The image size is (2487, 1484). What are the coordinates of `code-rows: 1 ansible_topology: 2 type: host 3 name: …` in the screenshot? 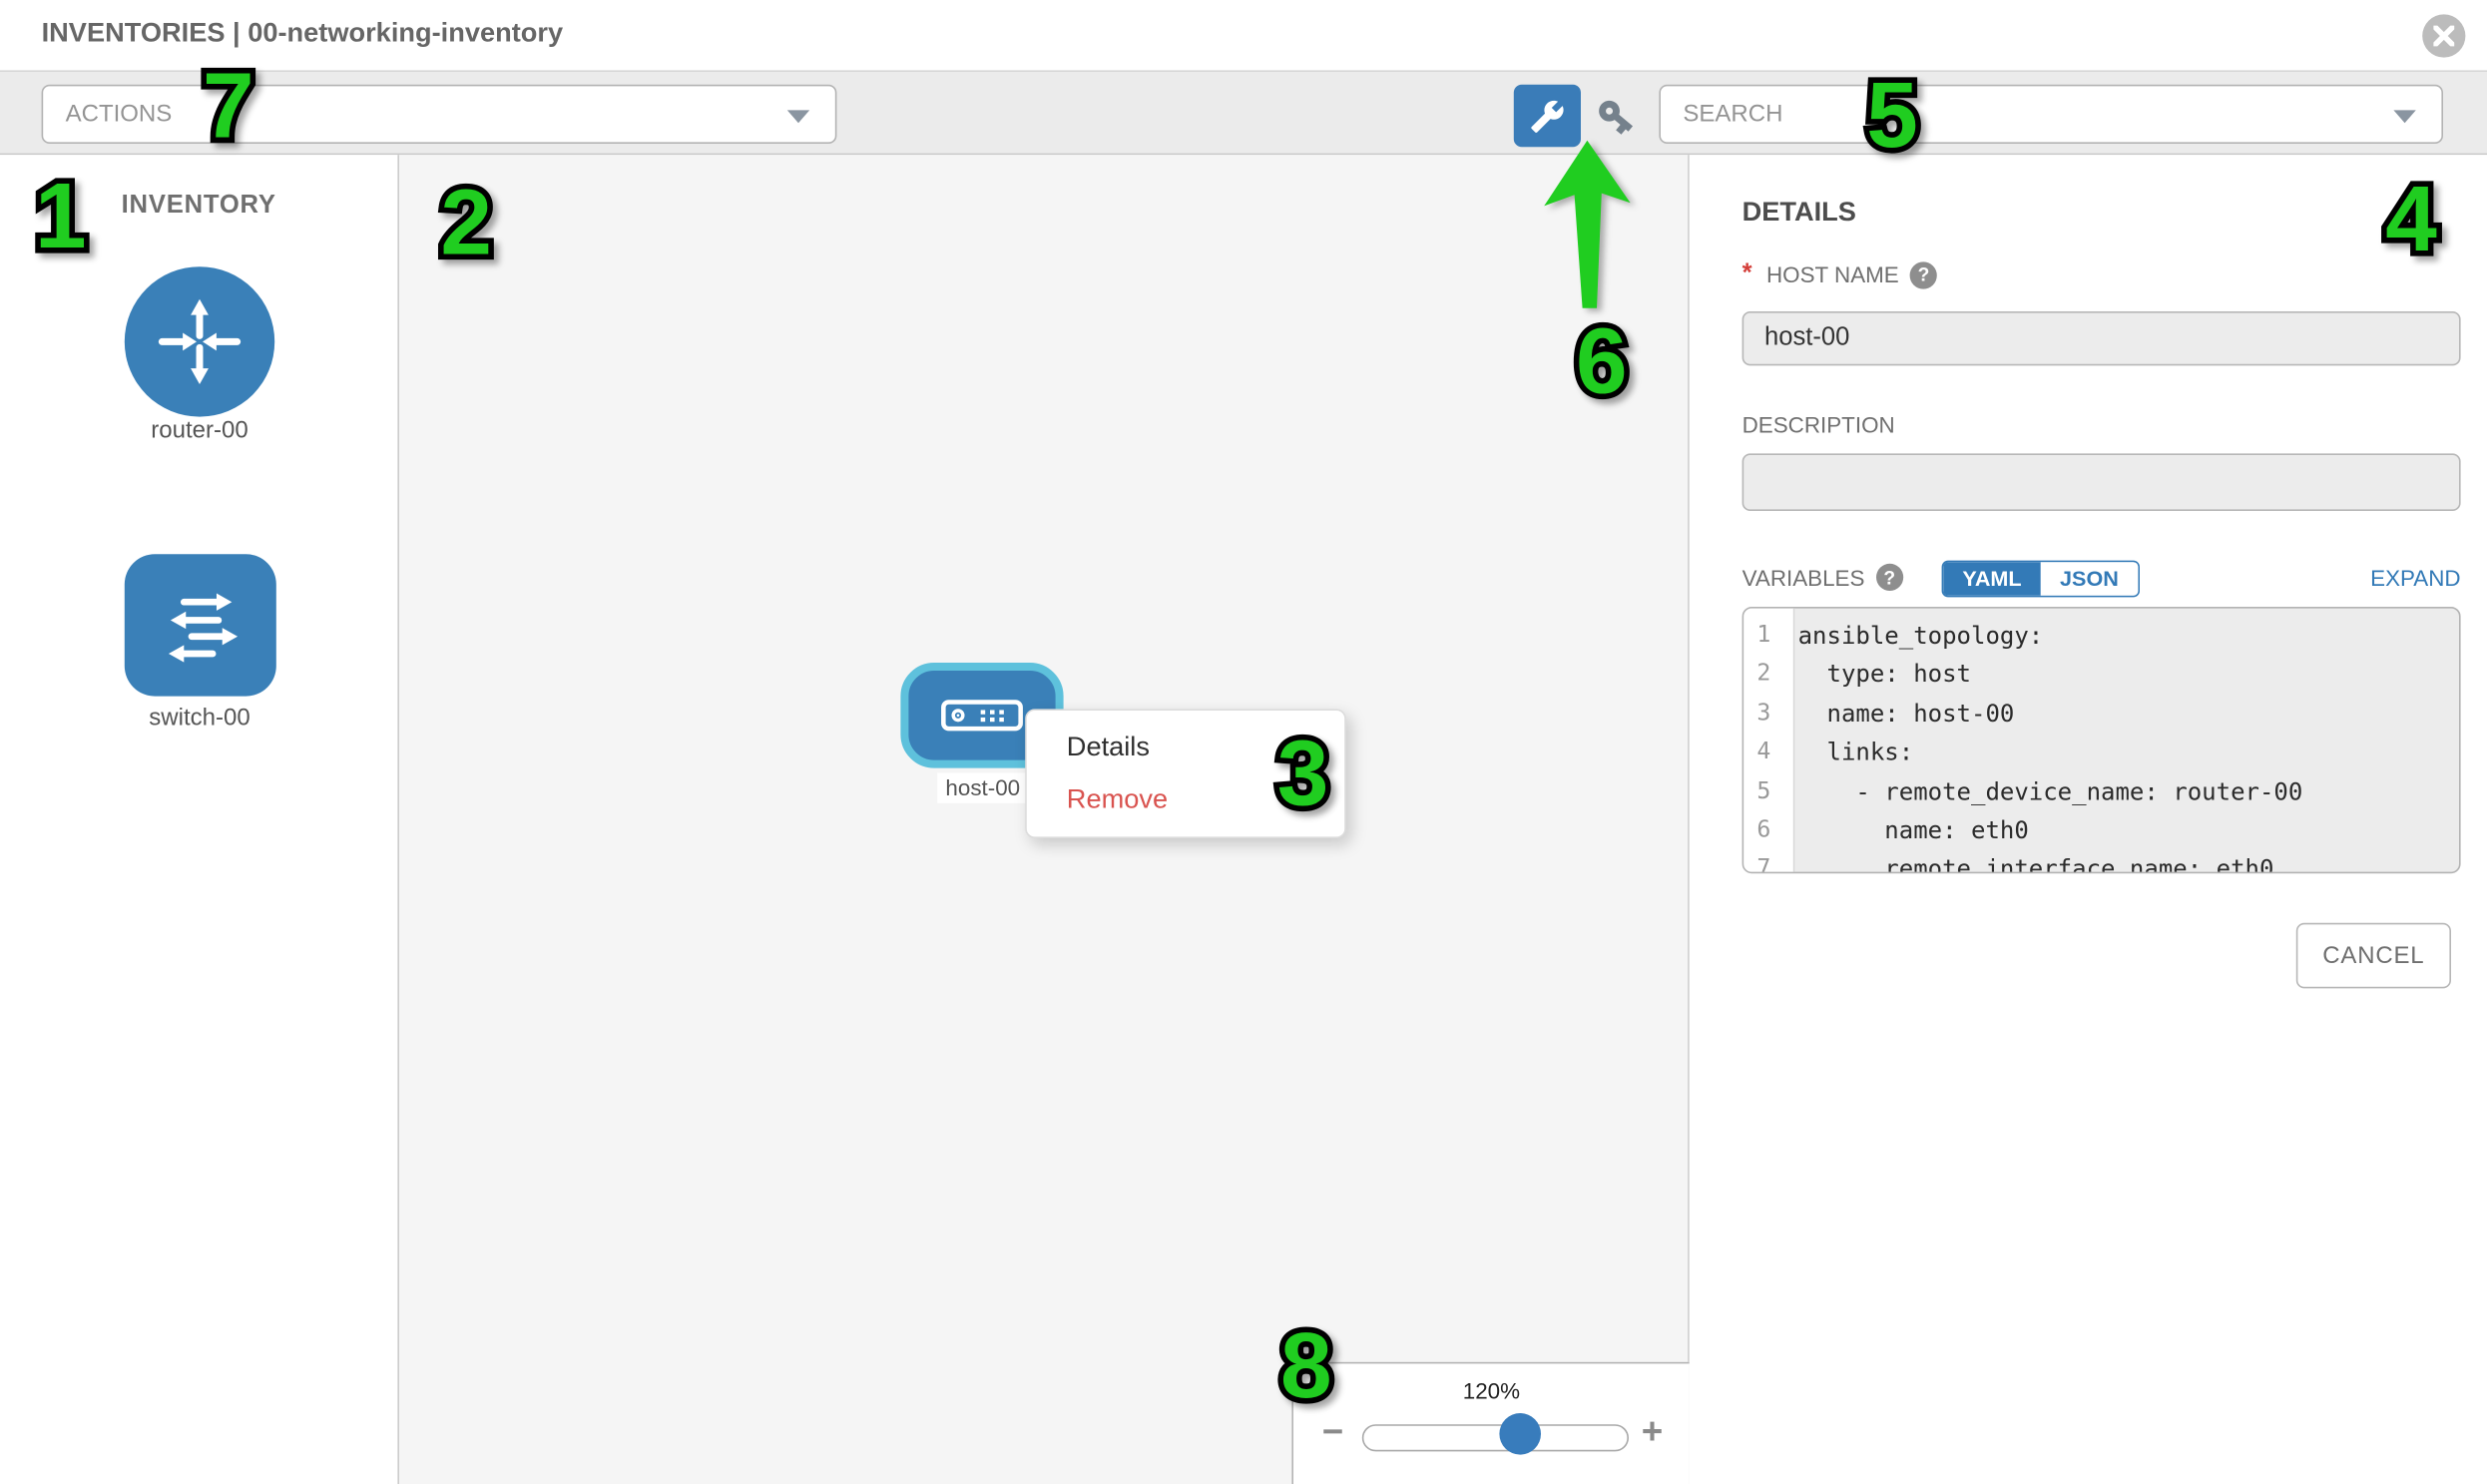 It's located at (2101, 745).